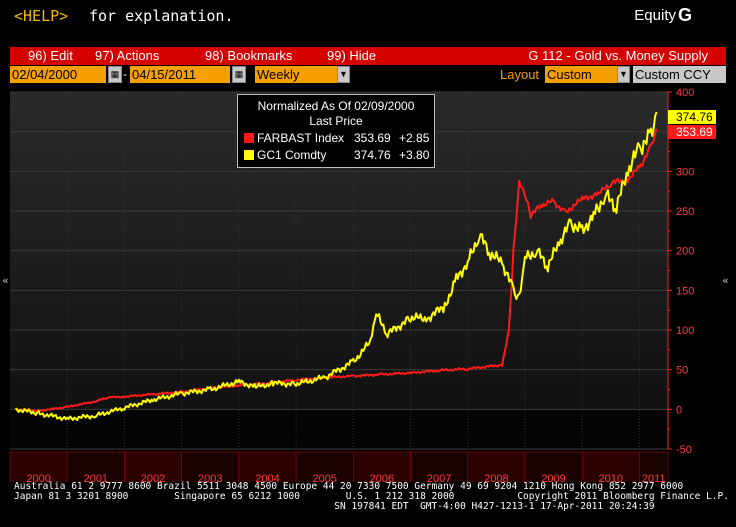 Image resolution: width=736 pixels, height=527 pixels. What do you see at coordinates (655, 15) in the screenshot?
I see `market-sector-label: Equity` at bounding box center [655, 15].